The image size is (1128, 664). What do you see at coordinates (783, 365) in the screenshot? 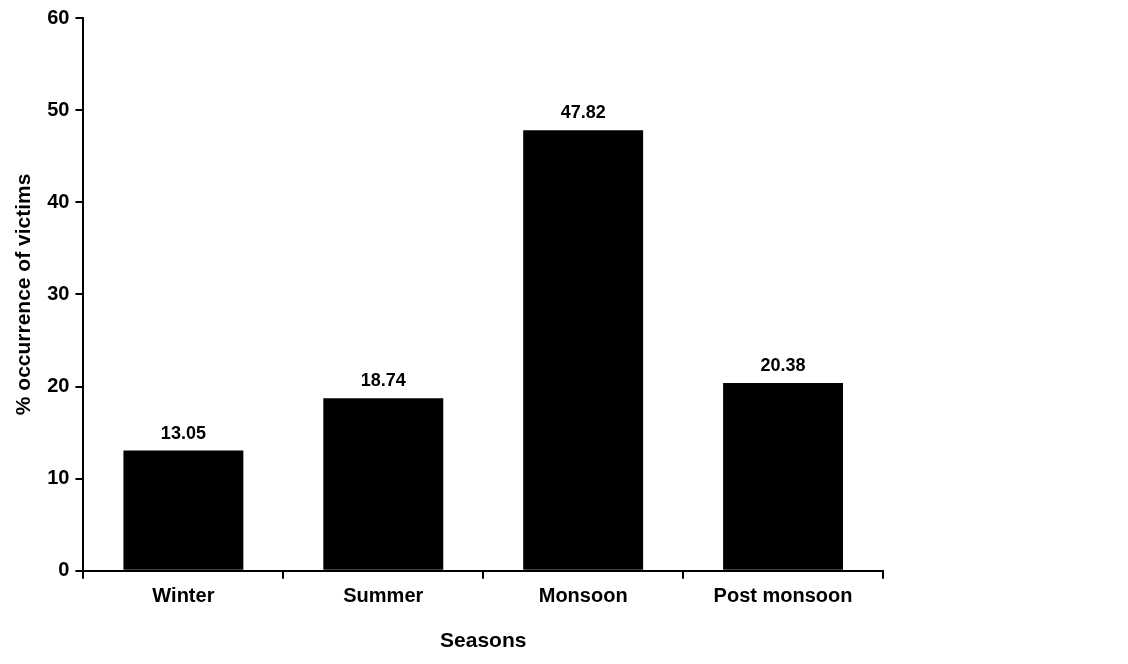
I see `data-label: 20.38` at bounding box center [783, 365].